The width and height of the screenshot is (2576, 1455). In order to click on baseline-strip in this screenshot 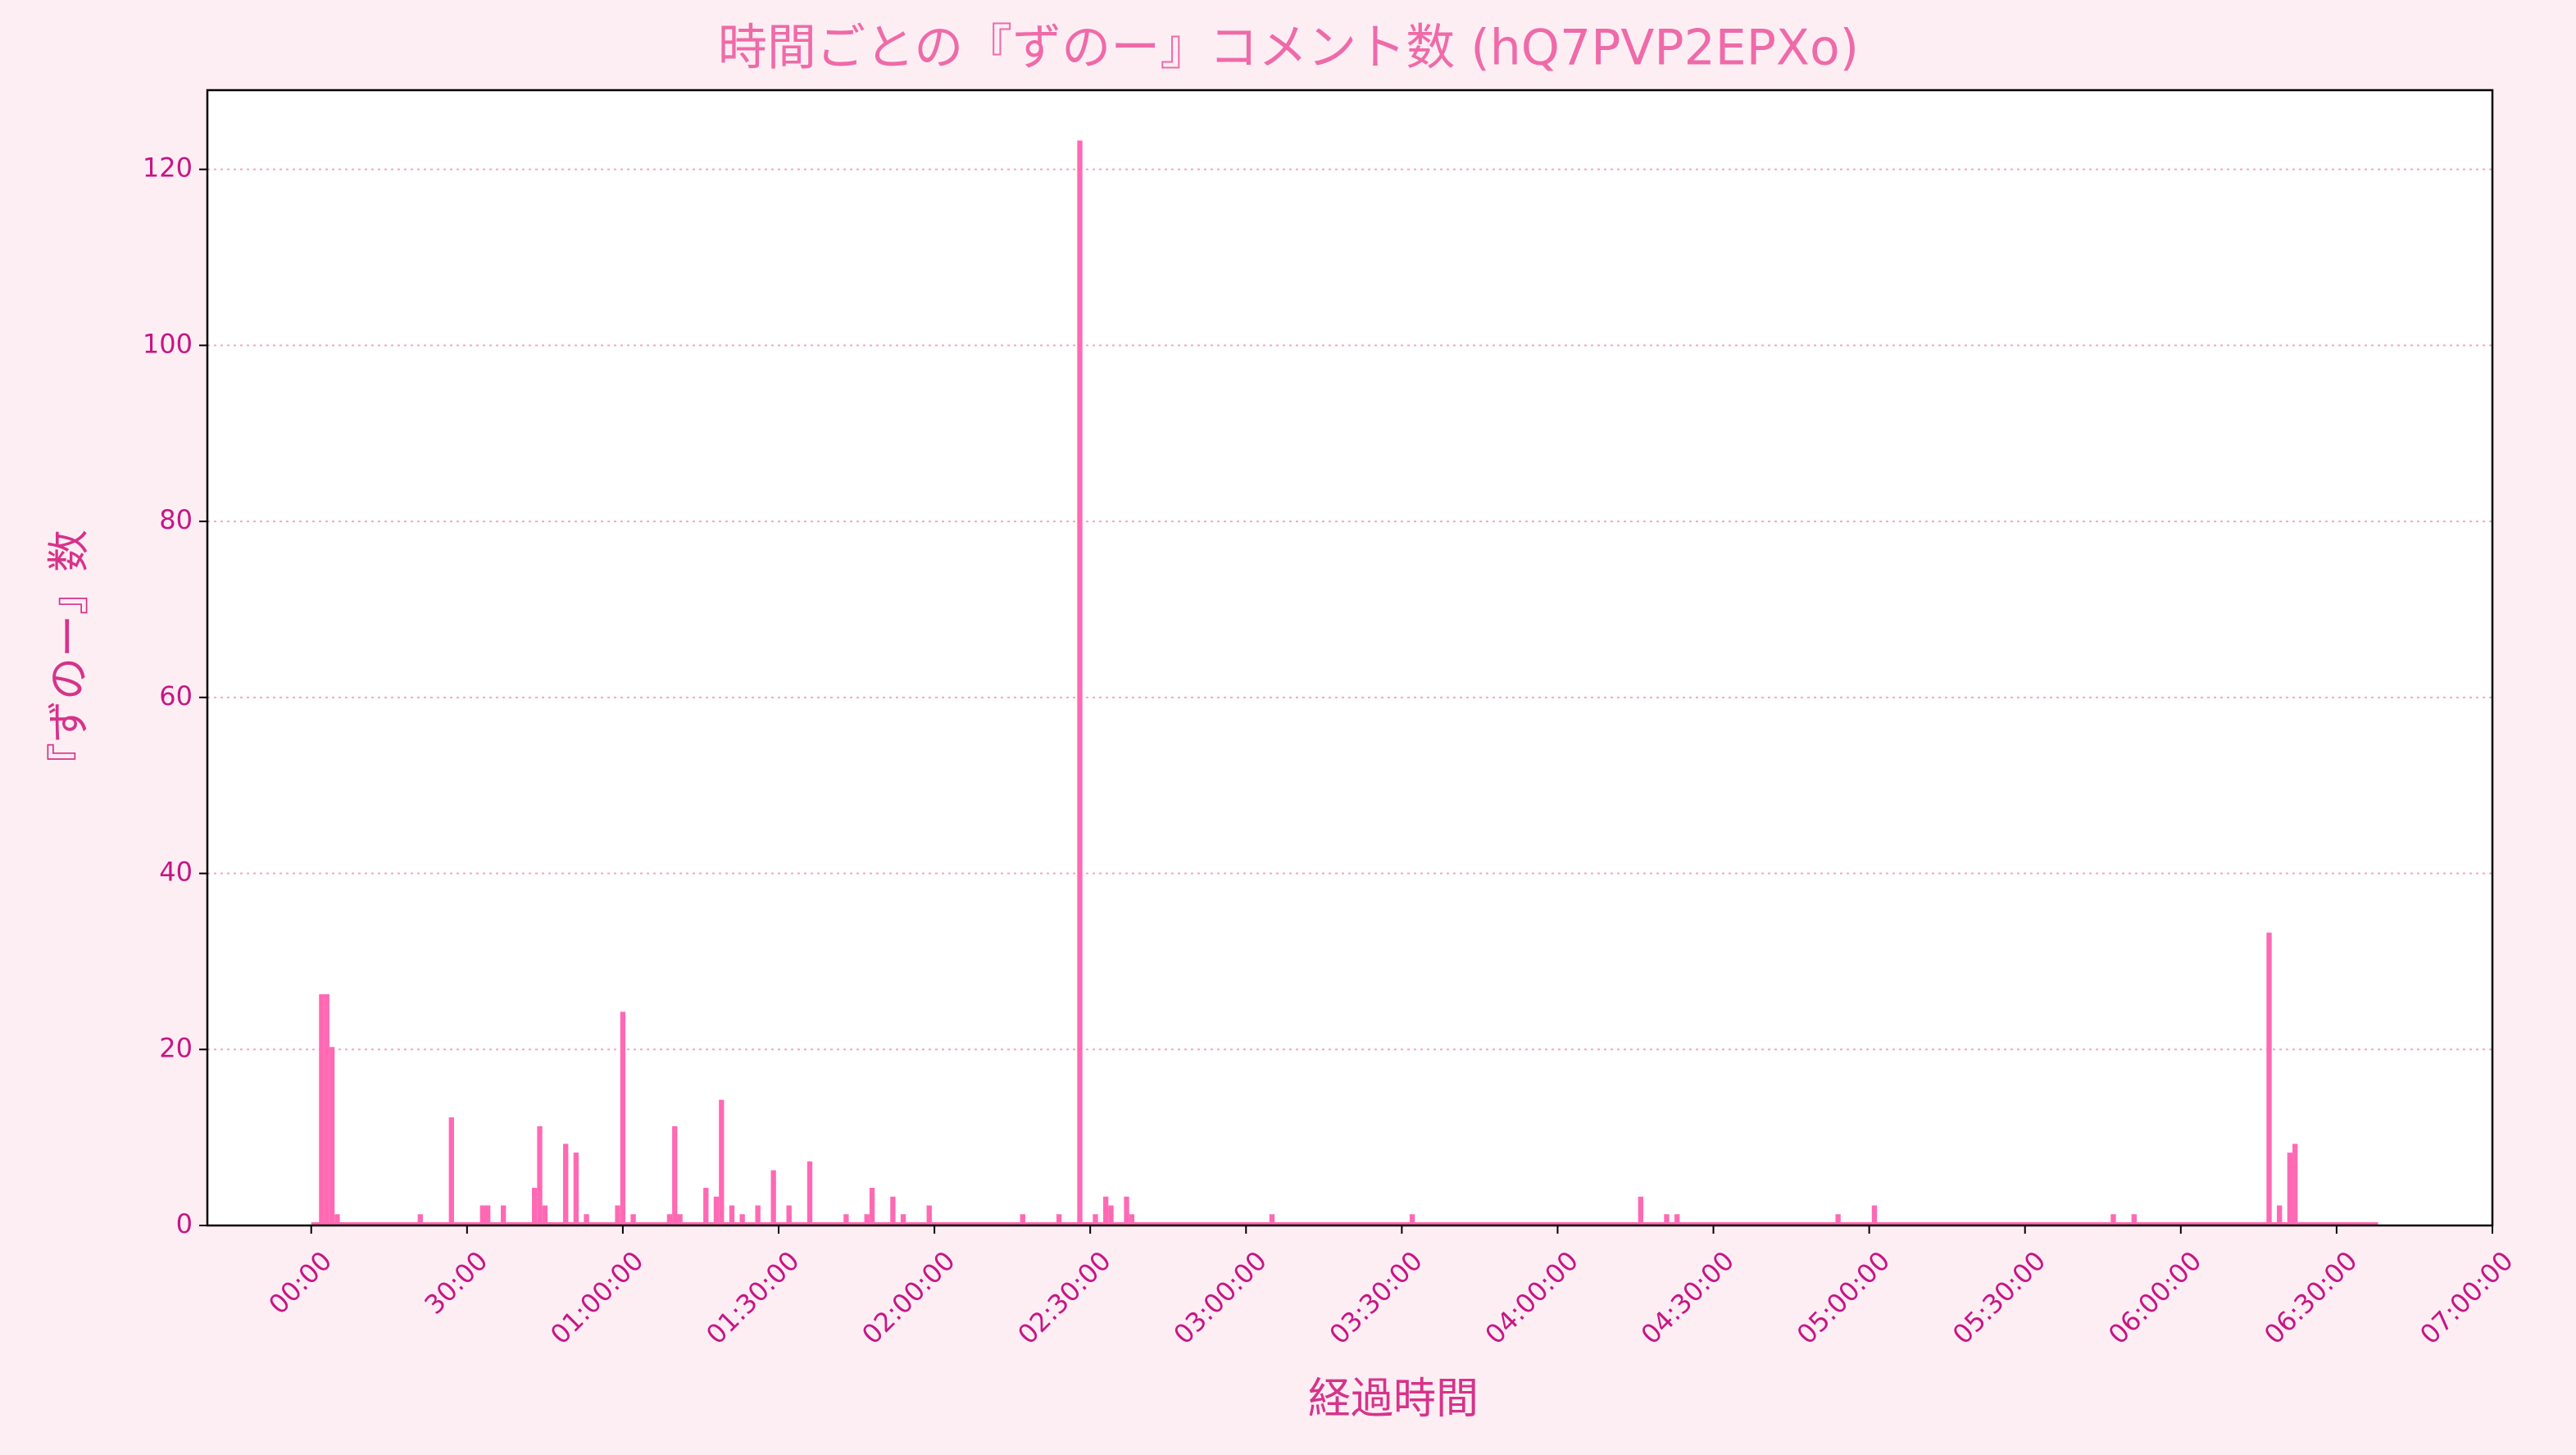, I will do `click(1344, 1223)`.